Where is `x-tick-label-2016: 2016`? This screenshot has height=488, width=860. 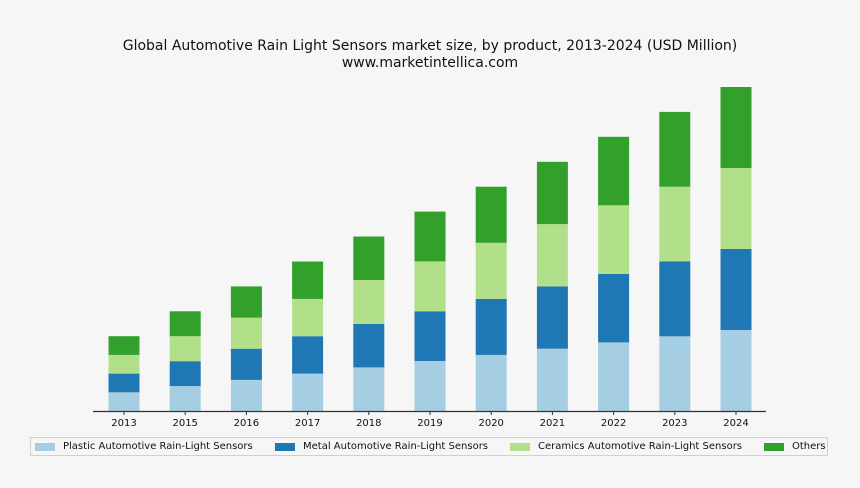 x-tick-label-2016: 2016 is located at coordinates (246, 423).